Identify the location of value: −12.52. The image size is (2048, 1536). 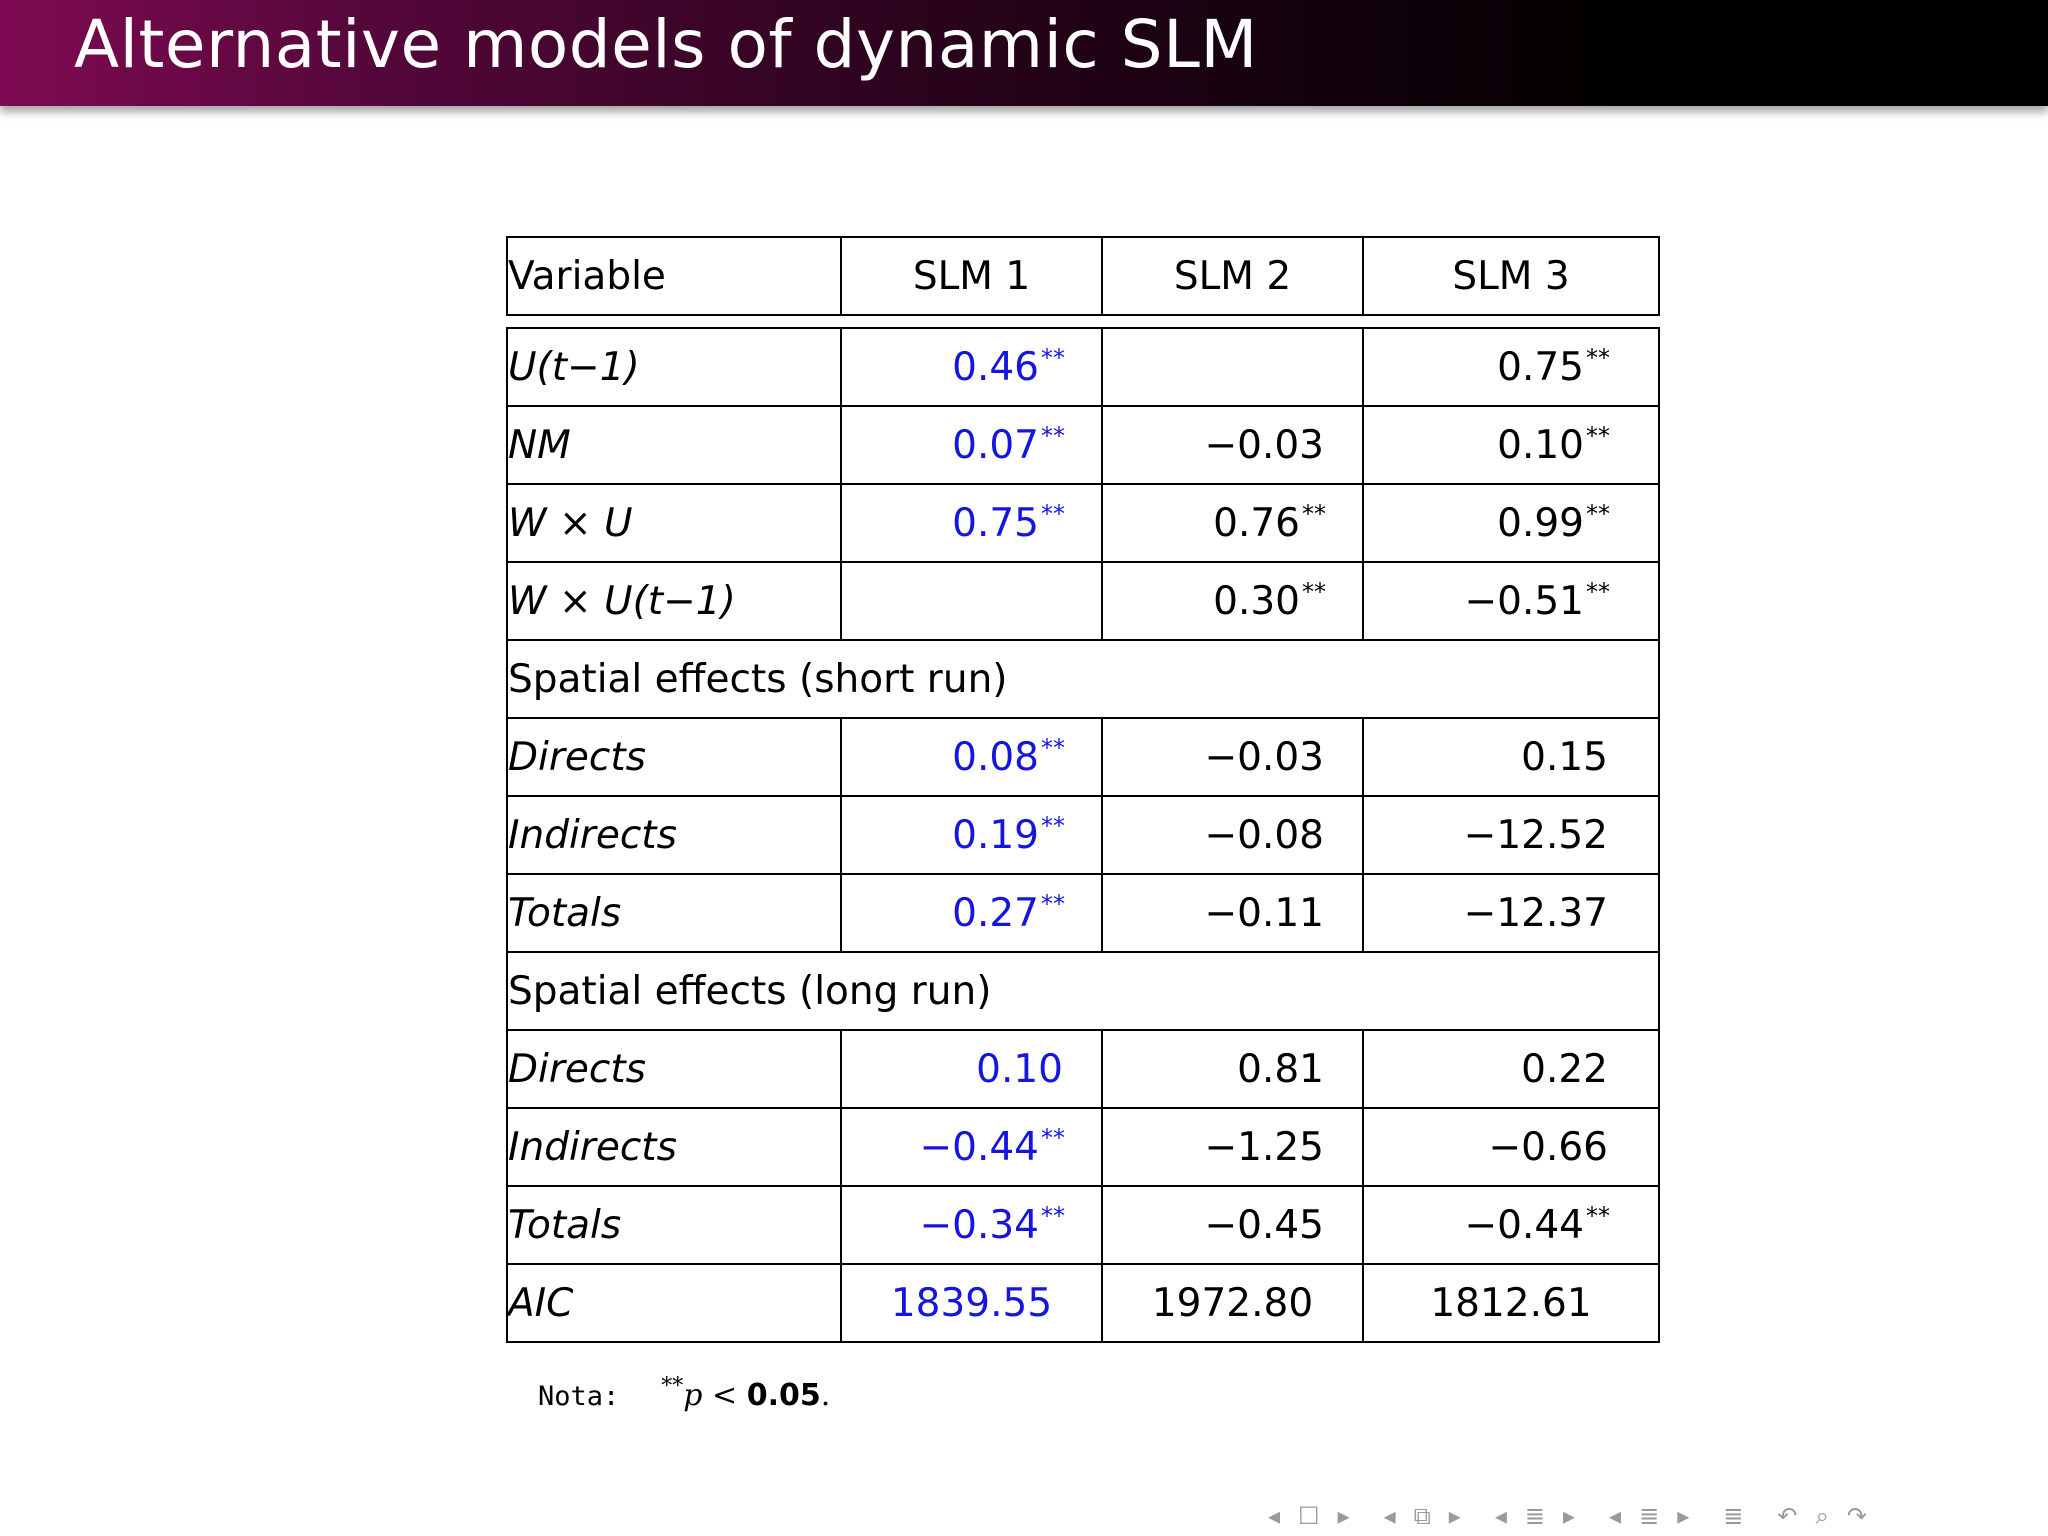
(1535, 835).